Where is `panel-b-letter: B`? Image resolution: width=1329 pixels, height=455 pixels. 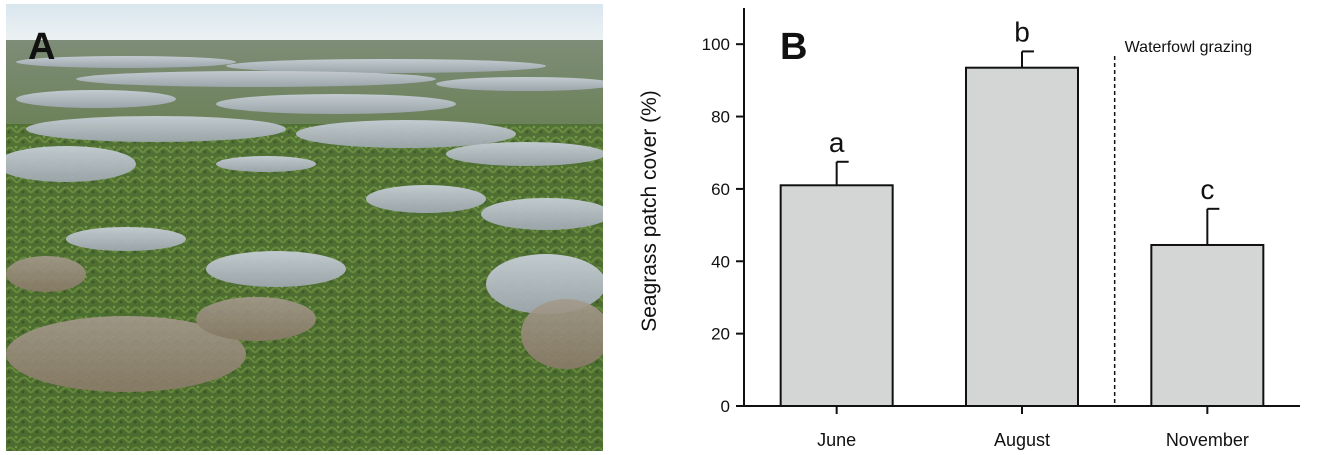
panel-b-letter: B is located at coordinates (794, 47).